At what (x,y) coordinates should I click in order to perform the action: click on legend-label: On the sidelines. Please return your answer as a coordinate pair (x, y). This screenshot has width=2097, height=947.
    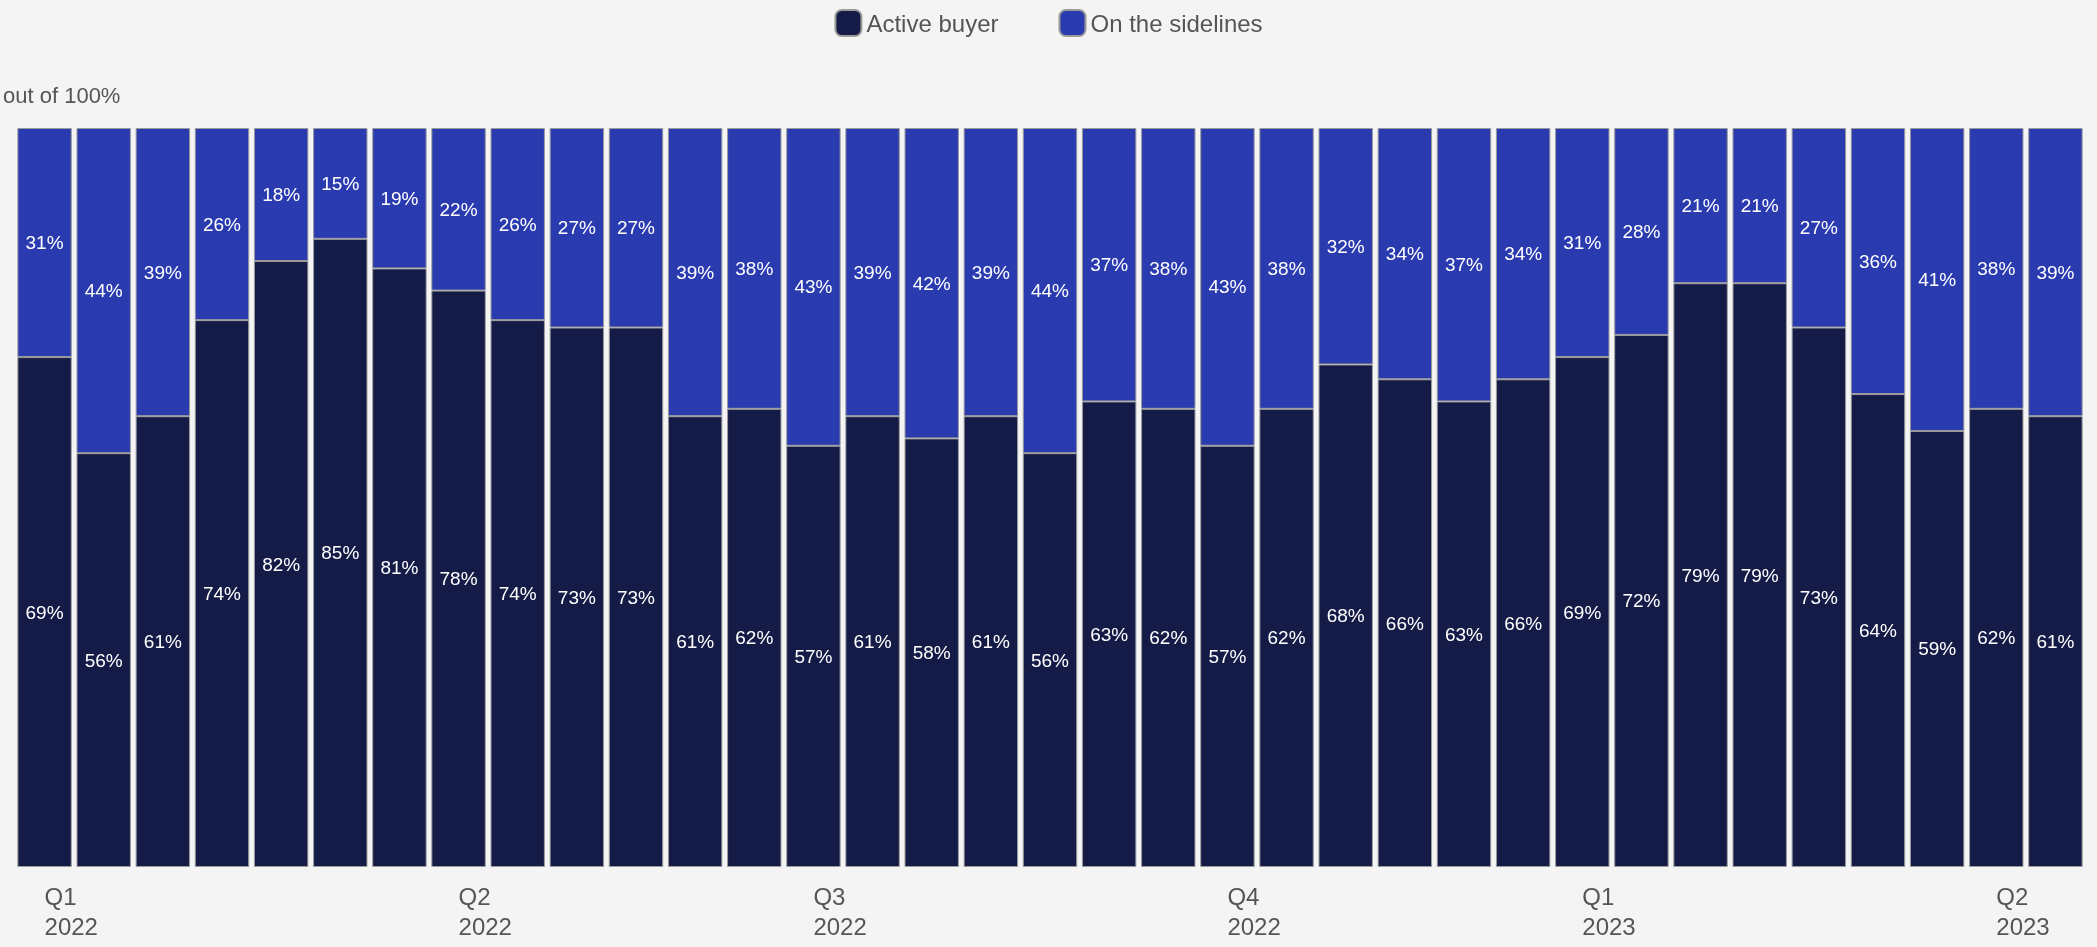
    Looking at the image, I should click on (1176, 23).